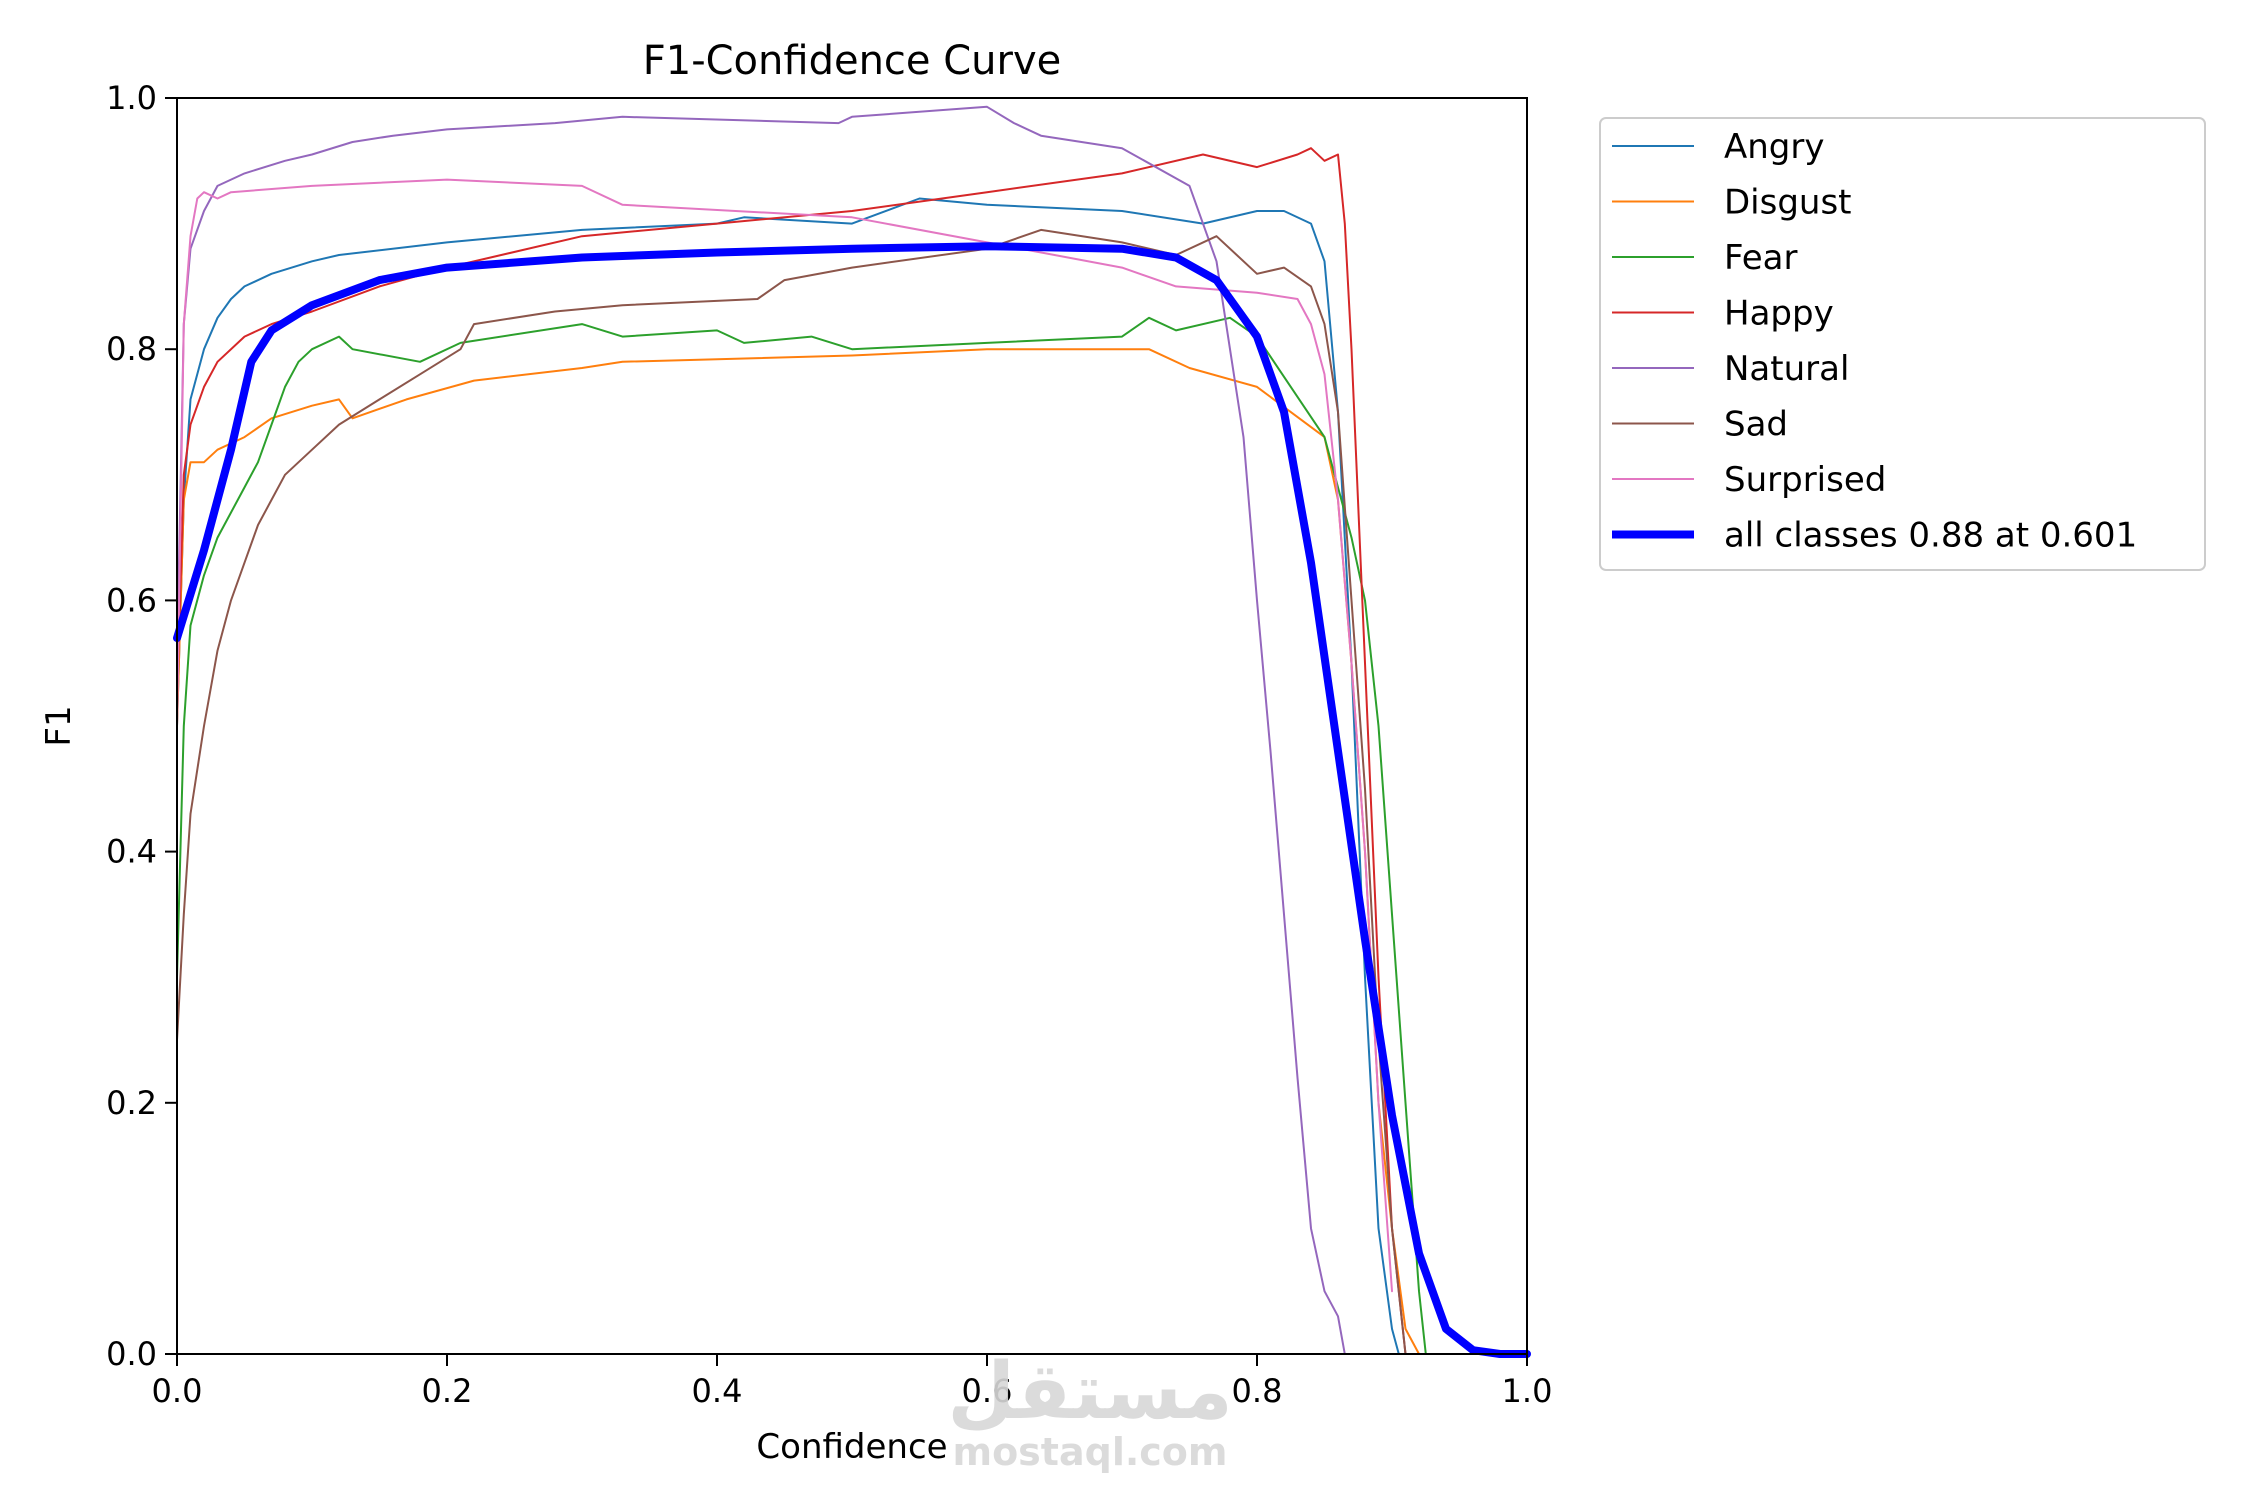  I want to click on x-axis-title: Confidence, so click(851, 1447).